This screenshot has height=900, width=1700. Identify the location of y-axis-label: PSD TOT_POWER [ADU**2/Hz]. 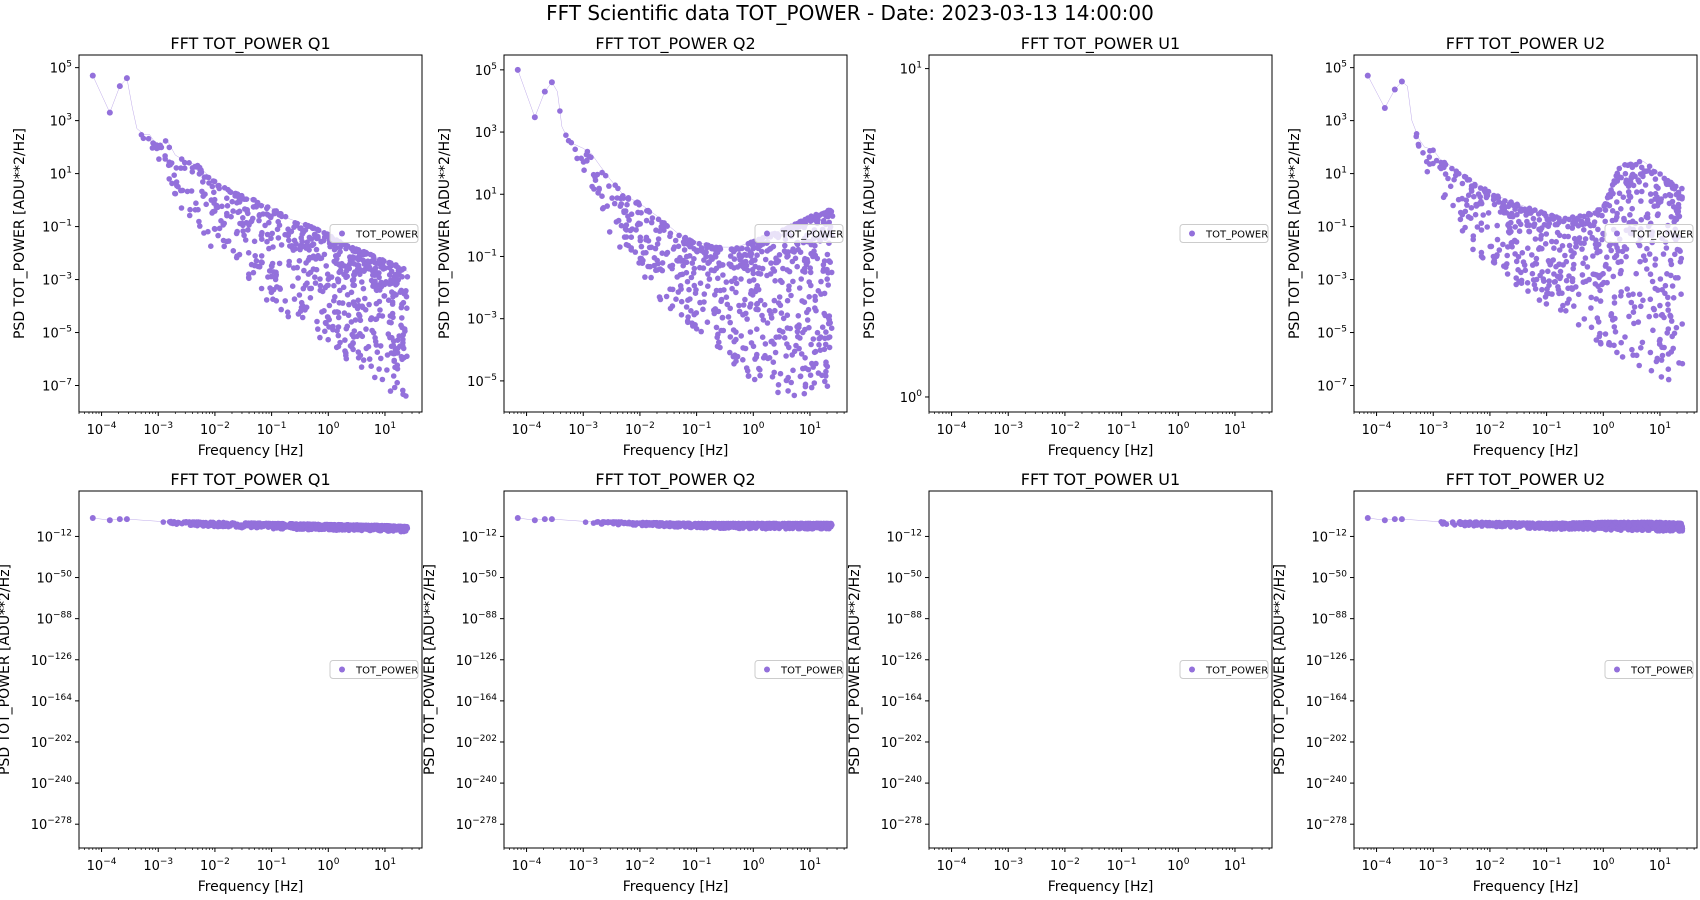
(1280, 669).